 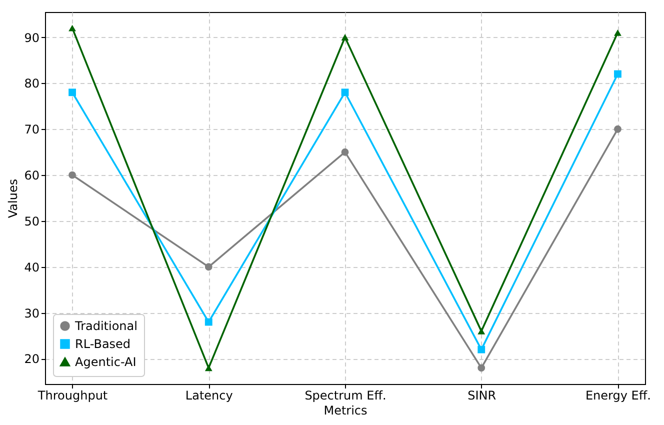 I want to click on legend-label: Agentic-AI, so click(x=105, y=362).